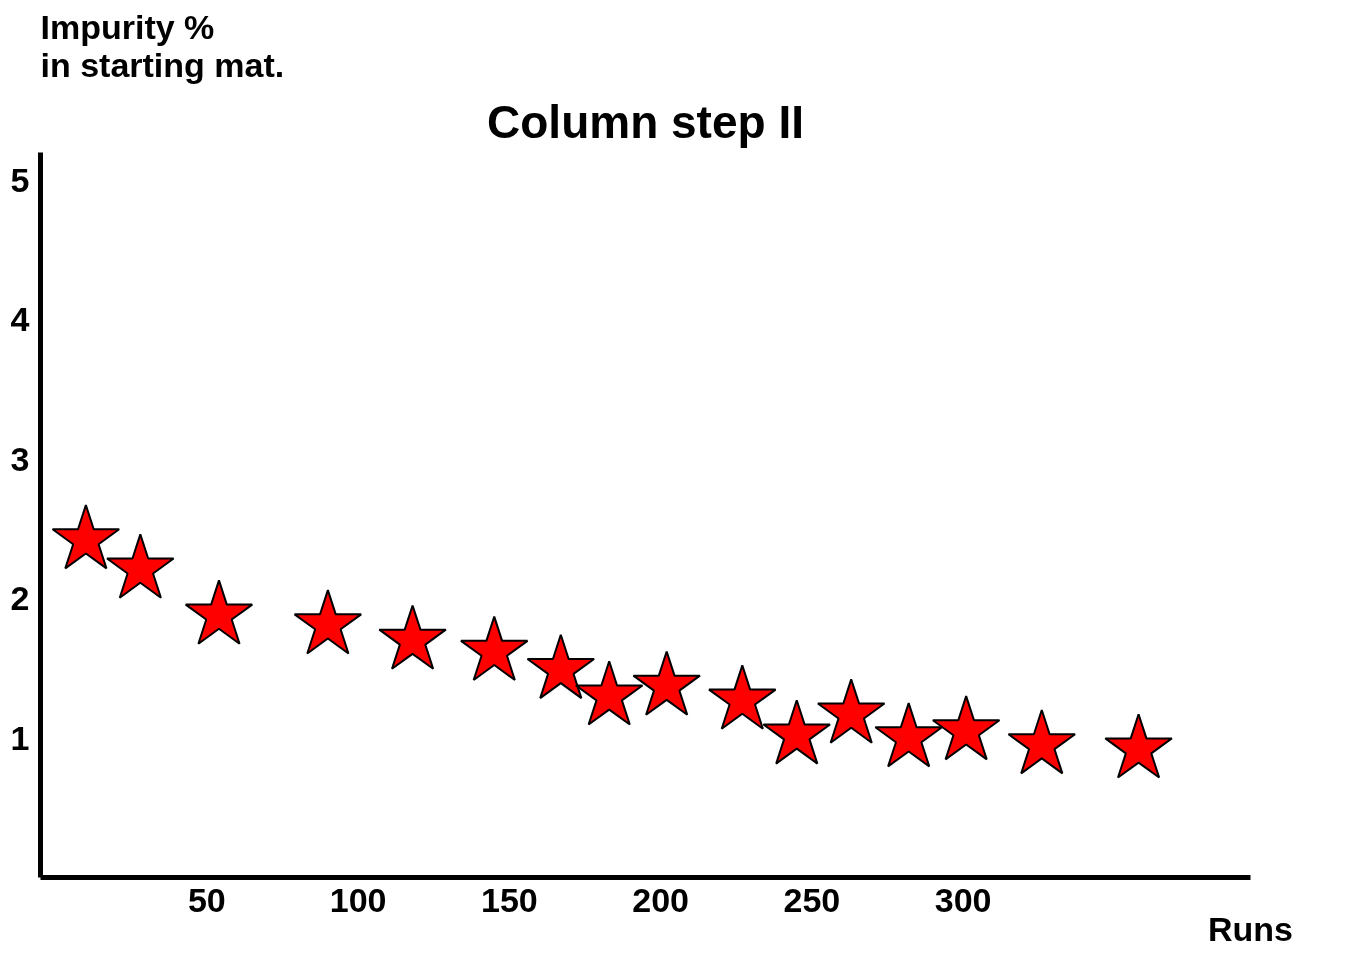  What do you see at coordinates (645, 121) in the screenshot?
I see `chart-title: Column step II` at bounding box center [645, 121].